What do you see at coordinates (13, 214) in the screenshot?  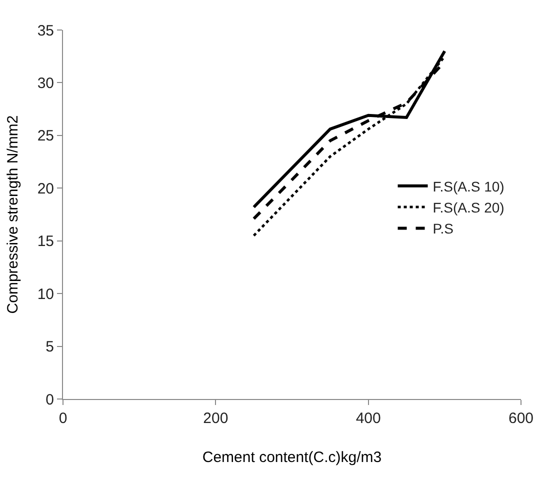 I see `y-axis-title: Compressive strength N/mm2` at bounding box center [13, 214].